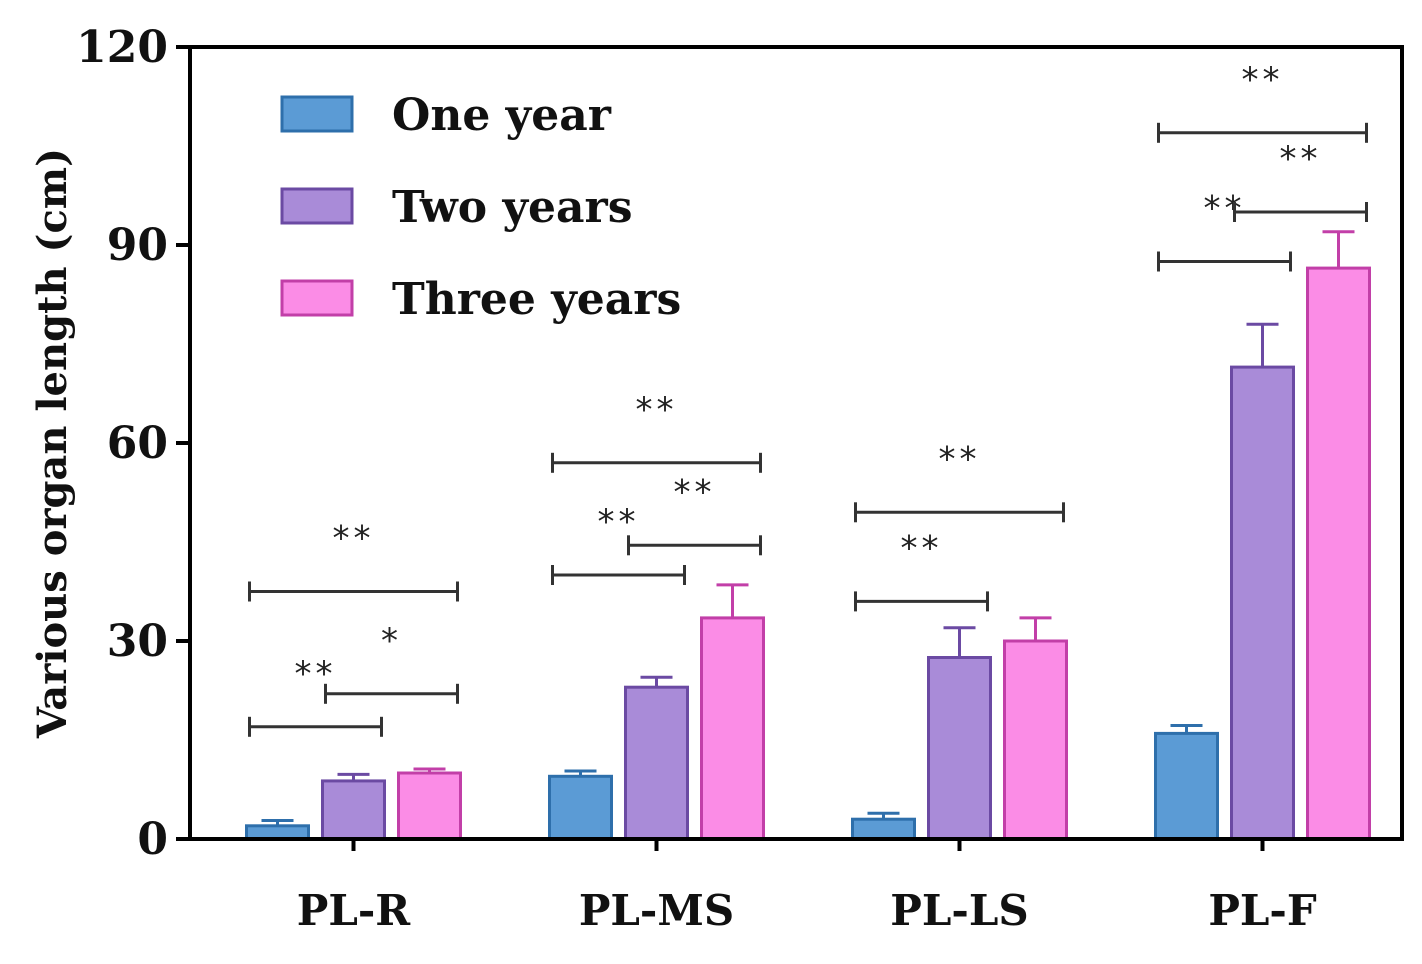  Describe the element at coordinates (1262, 910) in the screenshot. I see `x-category-label: PL-F` at that location.